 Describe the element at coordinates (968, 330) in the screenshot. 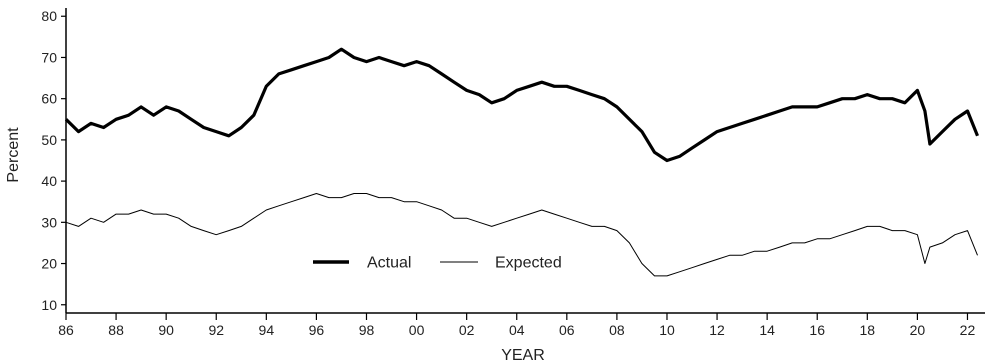

I see `x-tick-label-2022: 22` at that location.